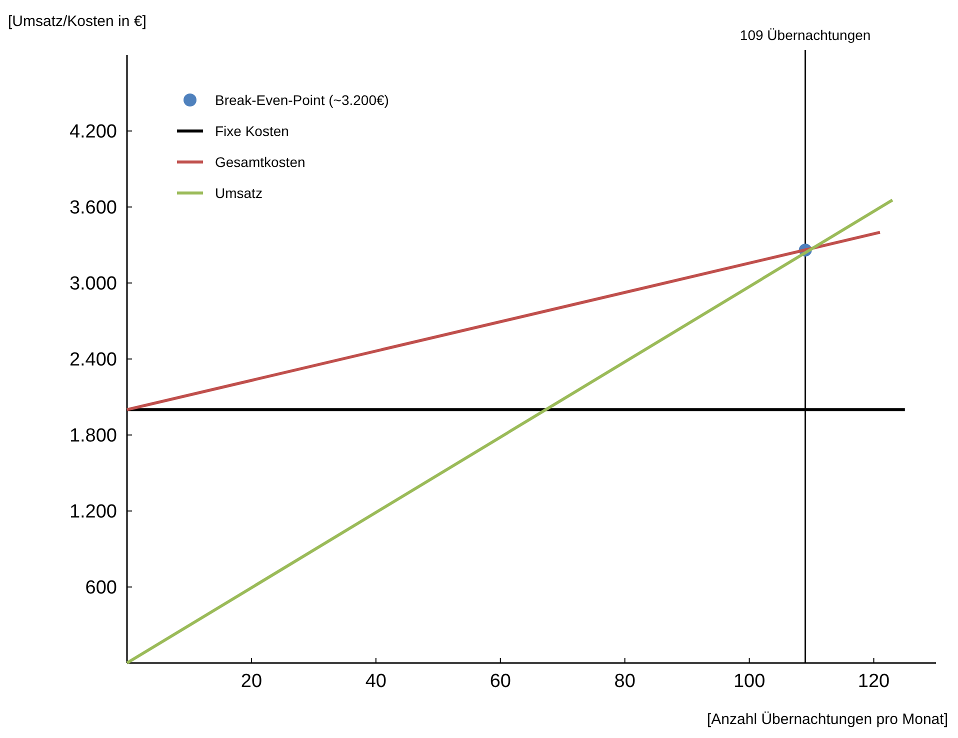 The image size is (958, 738). I want to click on y-tick-label: 1.200, so click(93, 512).